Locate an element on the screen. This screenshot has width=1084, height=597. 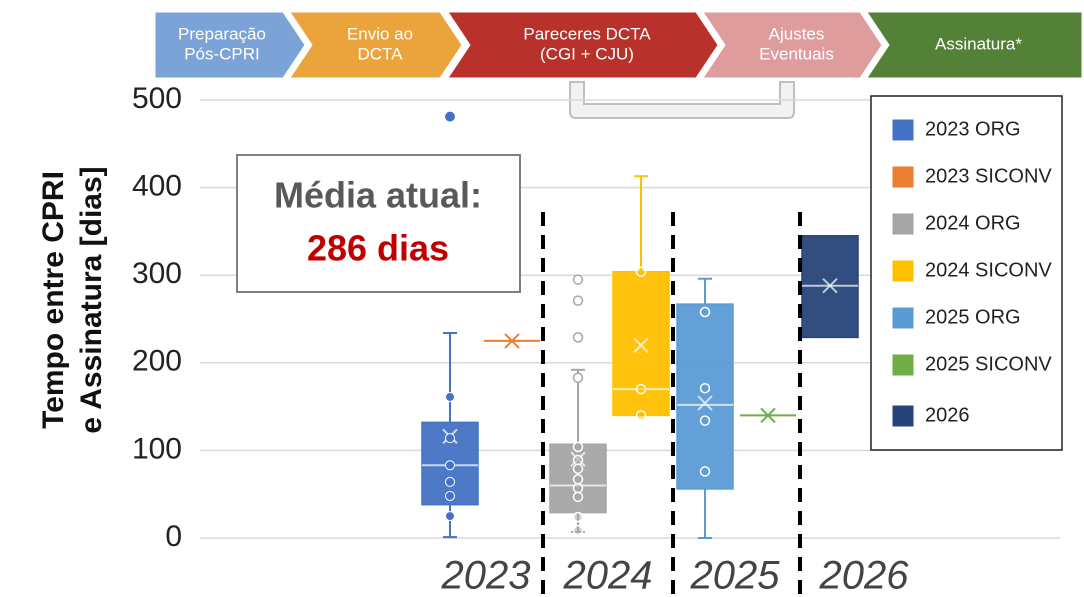
legend-label: 2024 ORG is located at coordinates (973, 223).